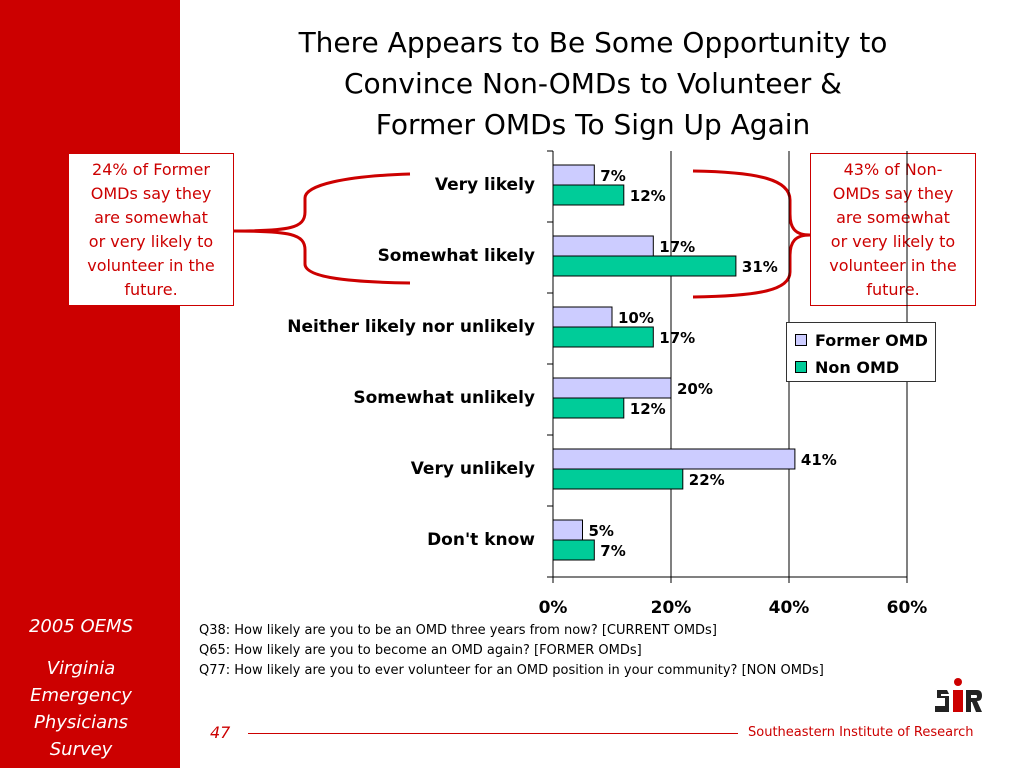 This screenshot has width=1024, height=768. What do you see at coordinates (671, 608) in the screenshot?
I see `x-tick-label: 20%` at bounding box center [671, 608].